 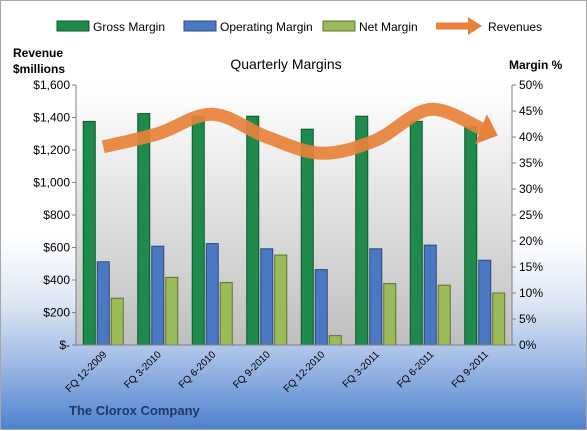 I want to click on left-axis-label-line1: Revenue, so click(x=38, y=53).